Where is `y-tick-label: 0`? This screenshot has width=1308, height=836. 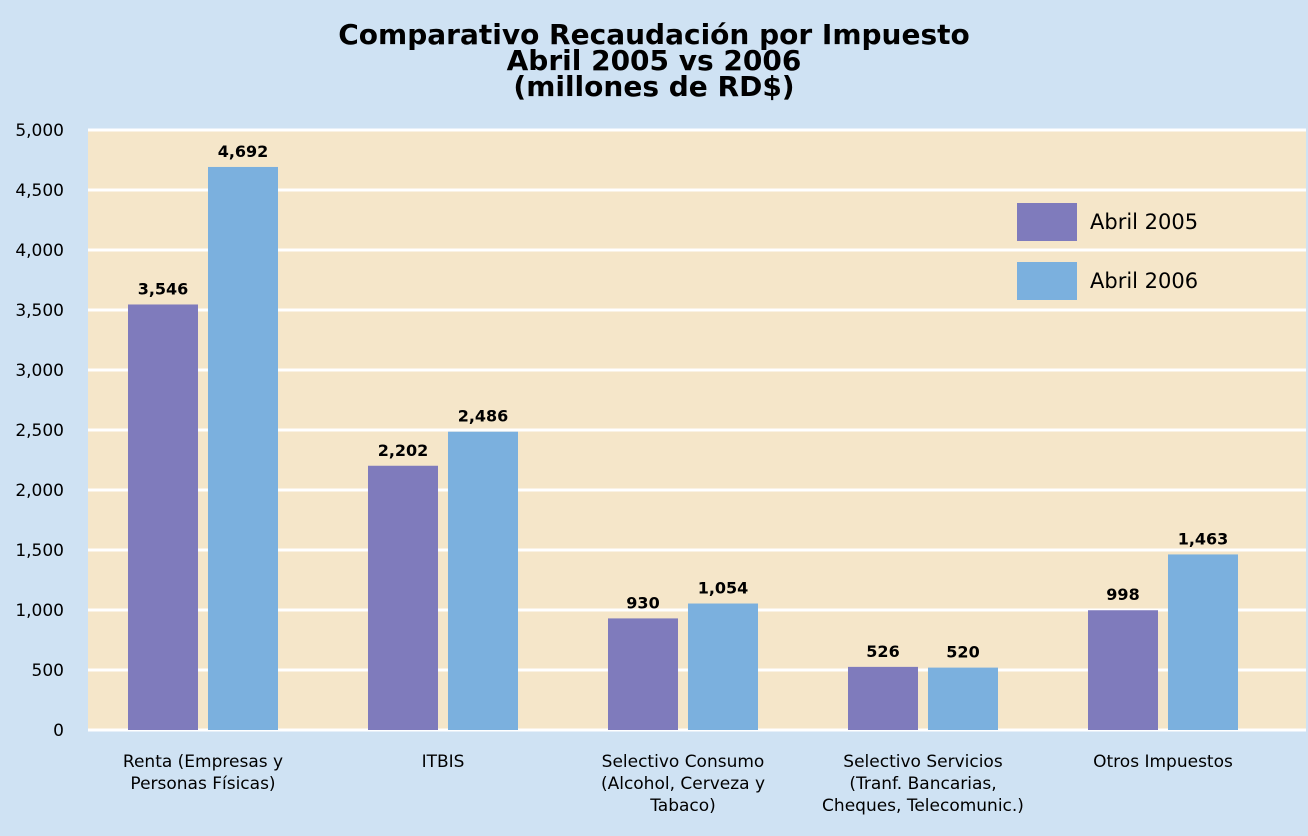
y-tick-label: 0 is located at coordinates (58, 731).